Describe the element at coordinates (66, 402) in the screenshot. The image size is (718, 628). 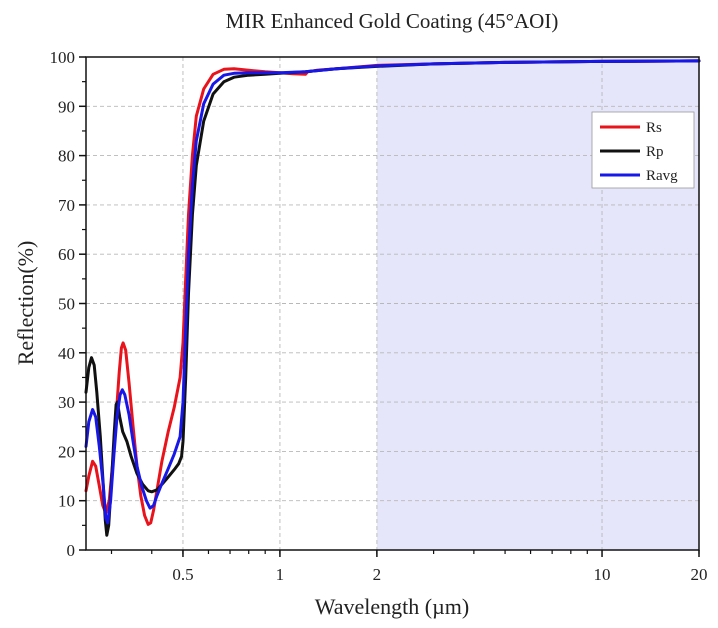
I see `y-tick-label: 30` at that location.